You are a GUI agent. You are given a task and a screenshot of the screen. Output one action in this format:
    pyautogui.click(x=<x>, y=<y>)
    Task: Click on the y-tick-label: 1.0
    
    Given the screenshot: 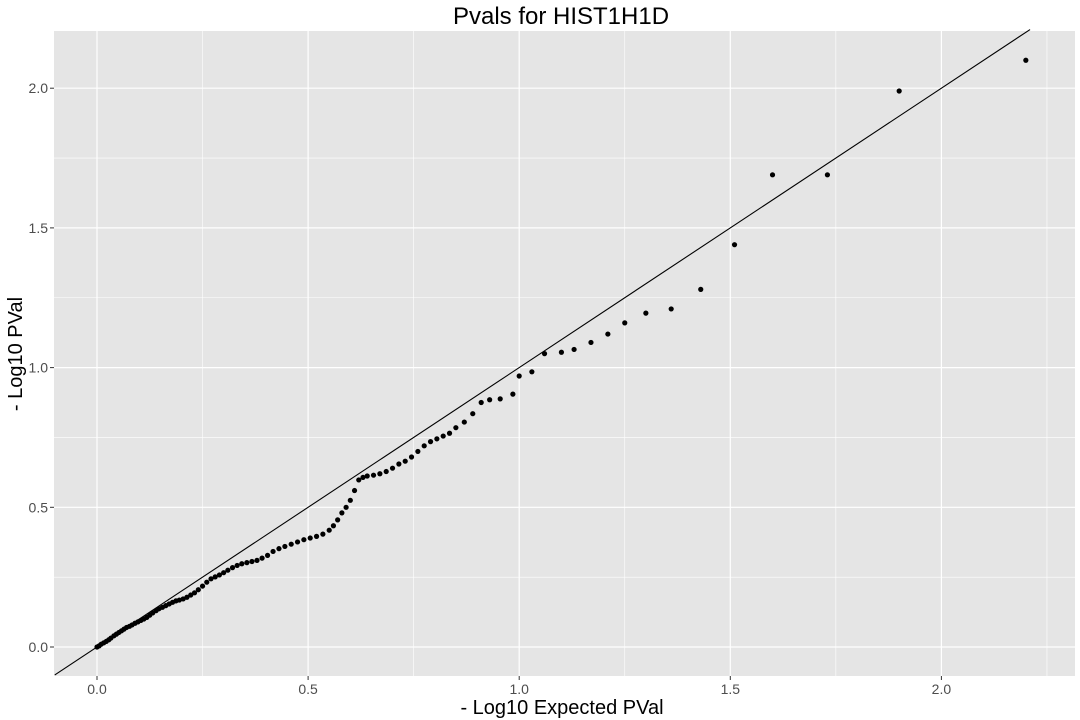 What is the action you would take?
    pyautogui.click(x=39, y=368)
    